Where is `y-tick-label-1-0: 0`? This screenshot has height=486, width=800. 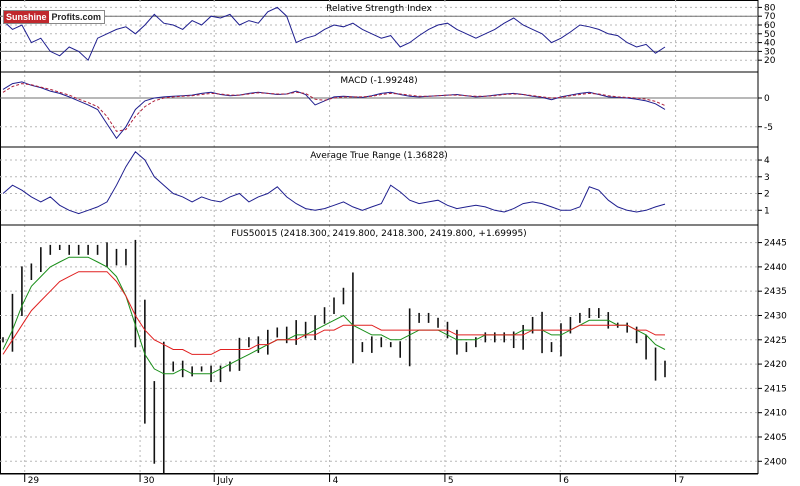 y-tick-label-1-0: 0 is located at coordinates (767, 99).